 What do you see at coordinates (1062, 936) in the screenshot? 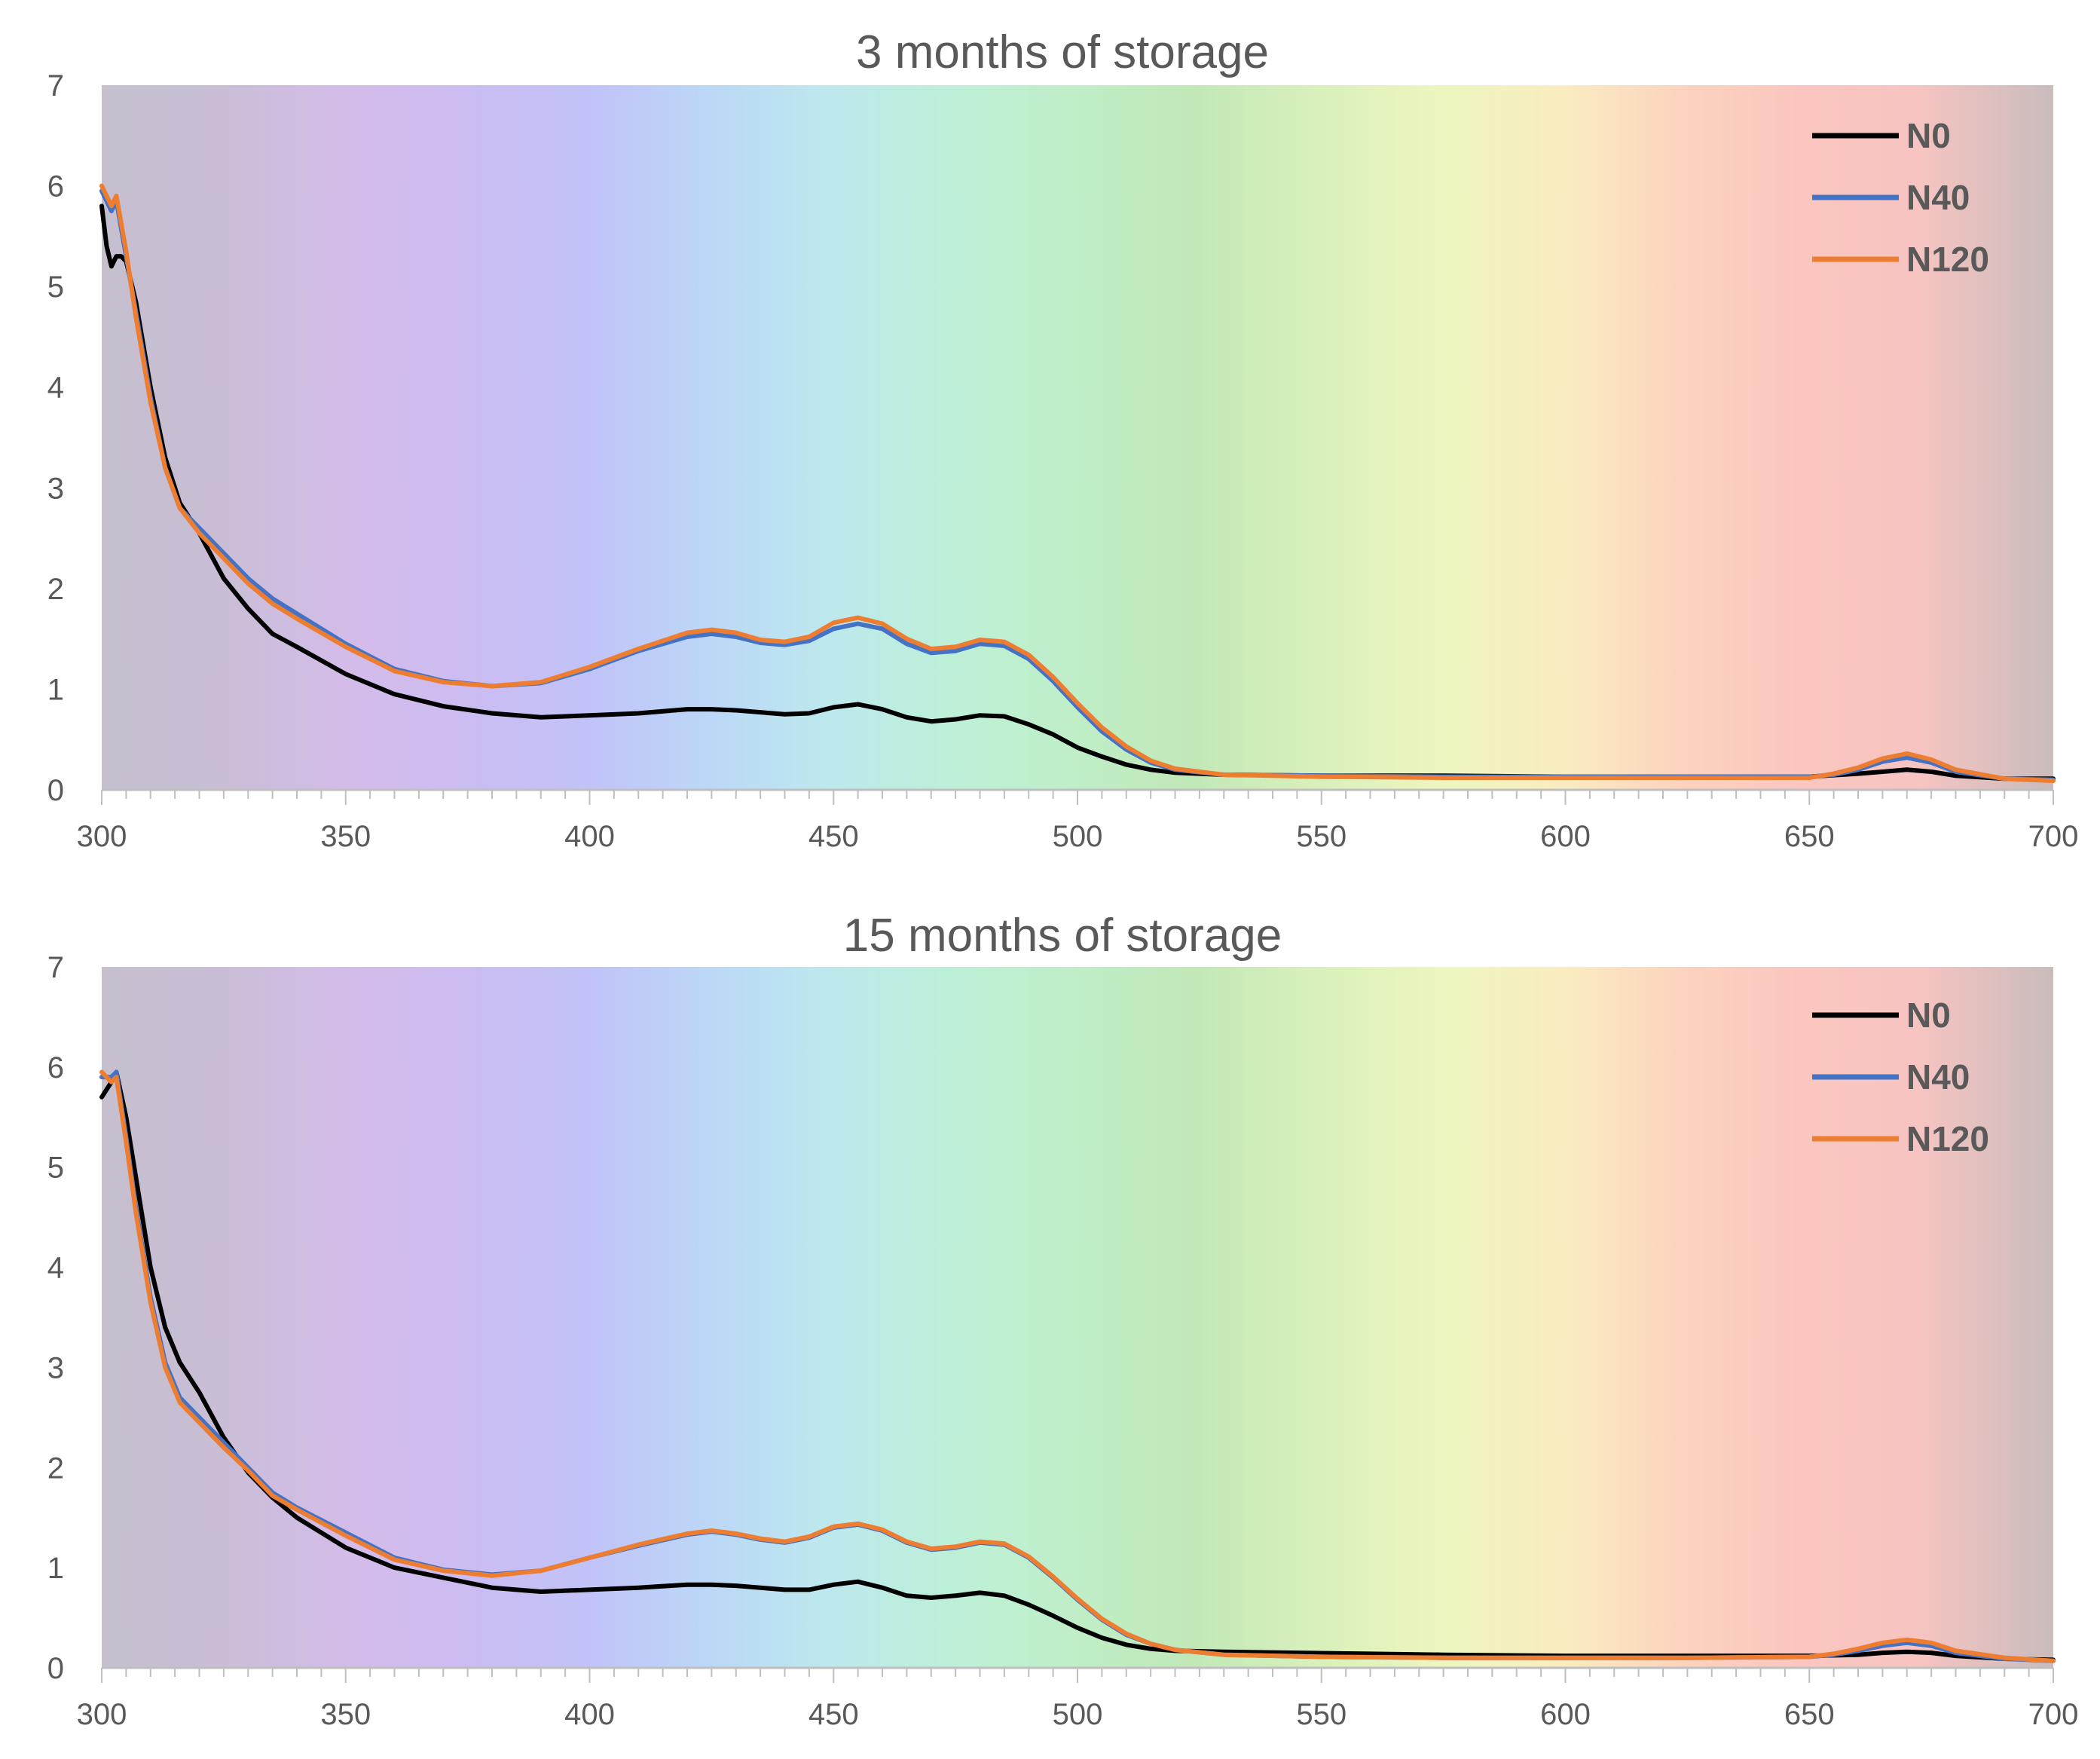
I see `chart-title: 15 months of storage` at bounding box center [1062, 936].